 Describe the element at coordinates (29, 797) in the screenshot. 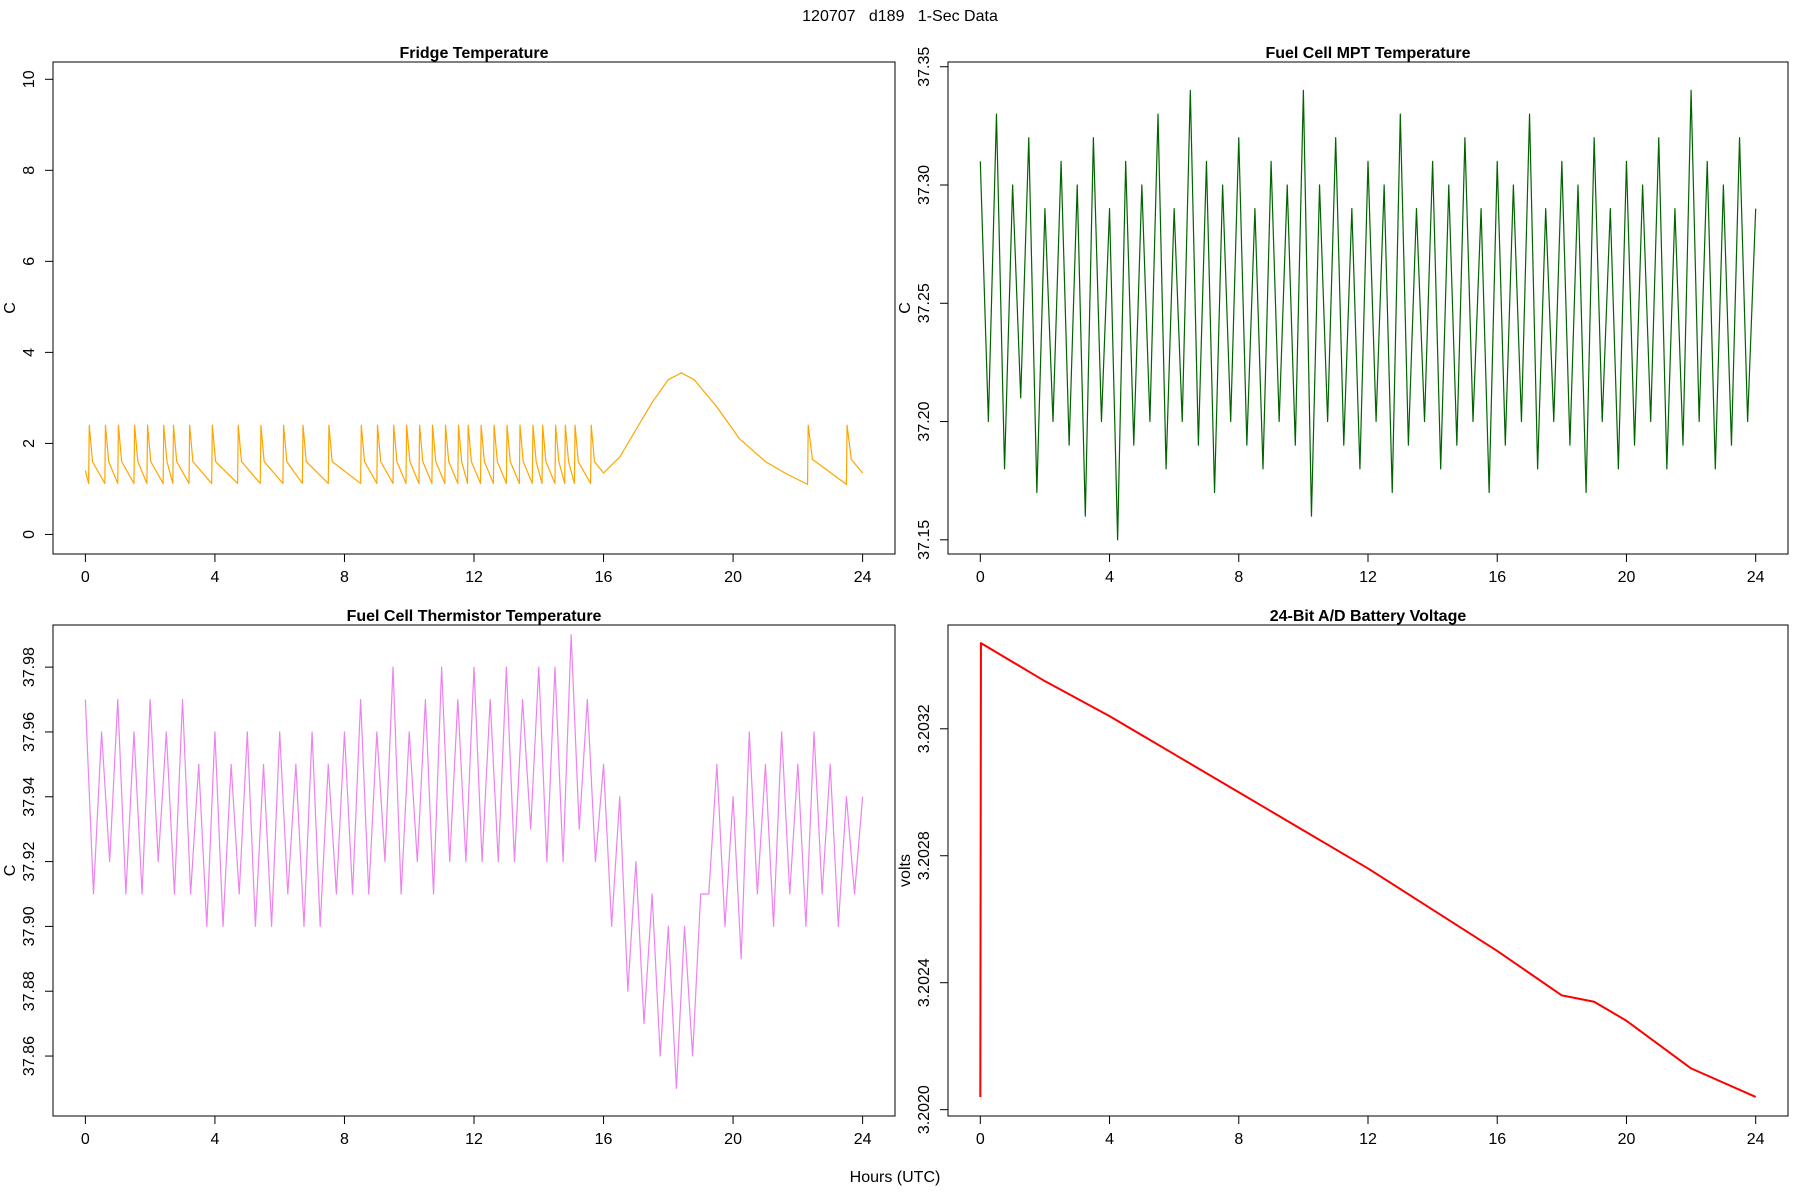

I see `y-tick-label: 37.94` at that location.